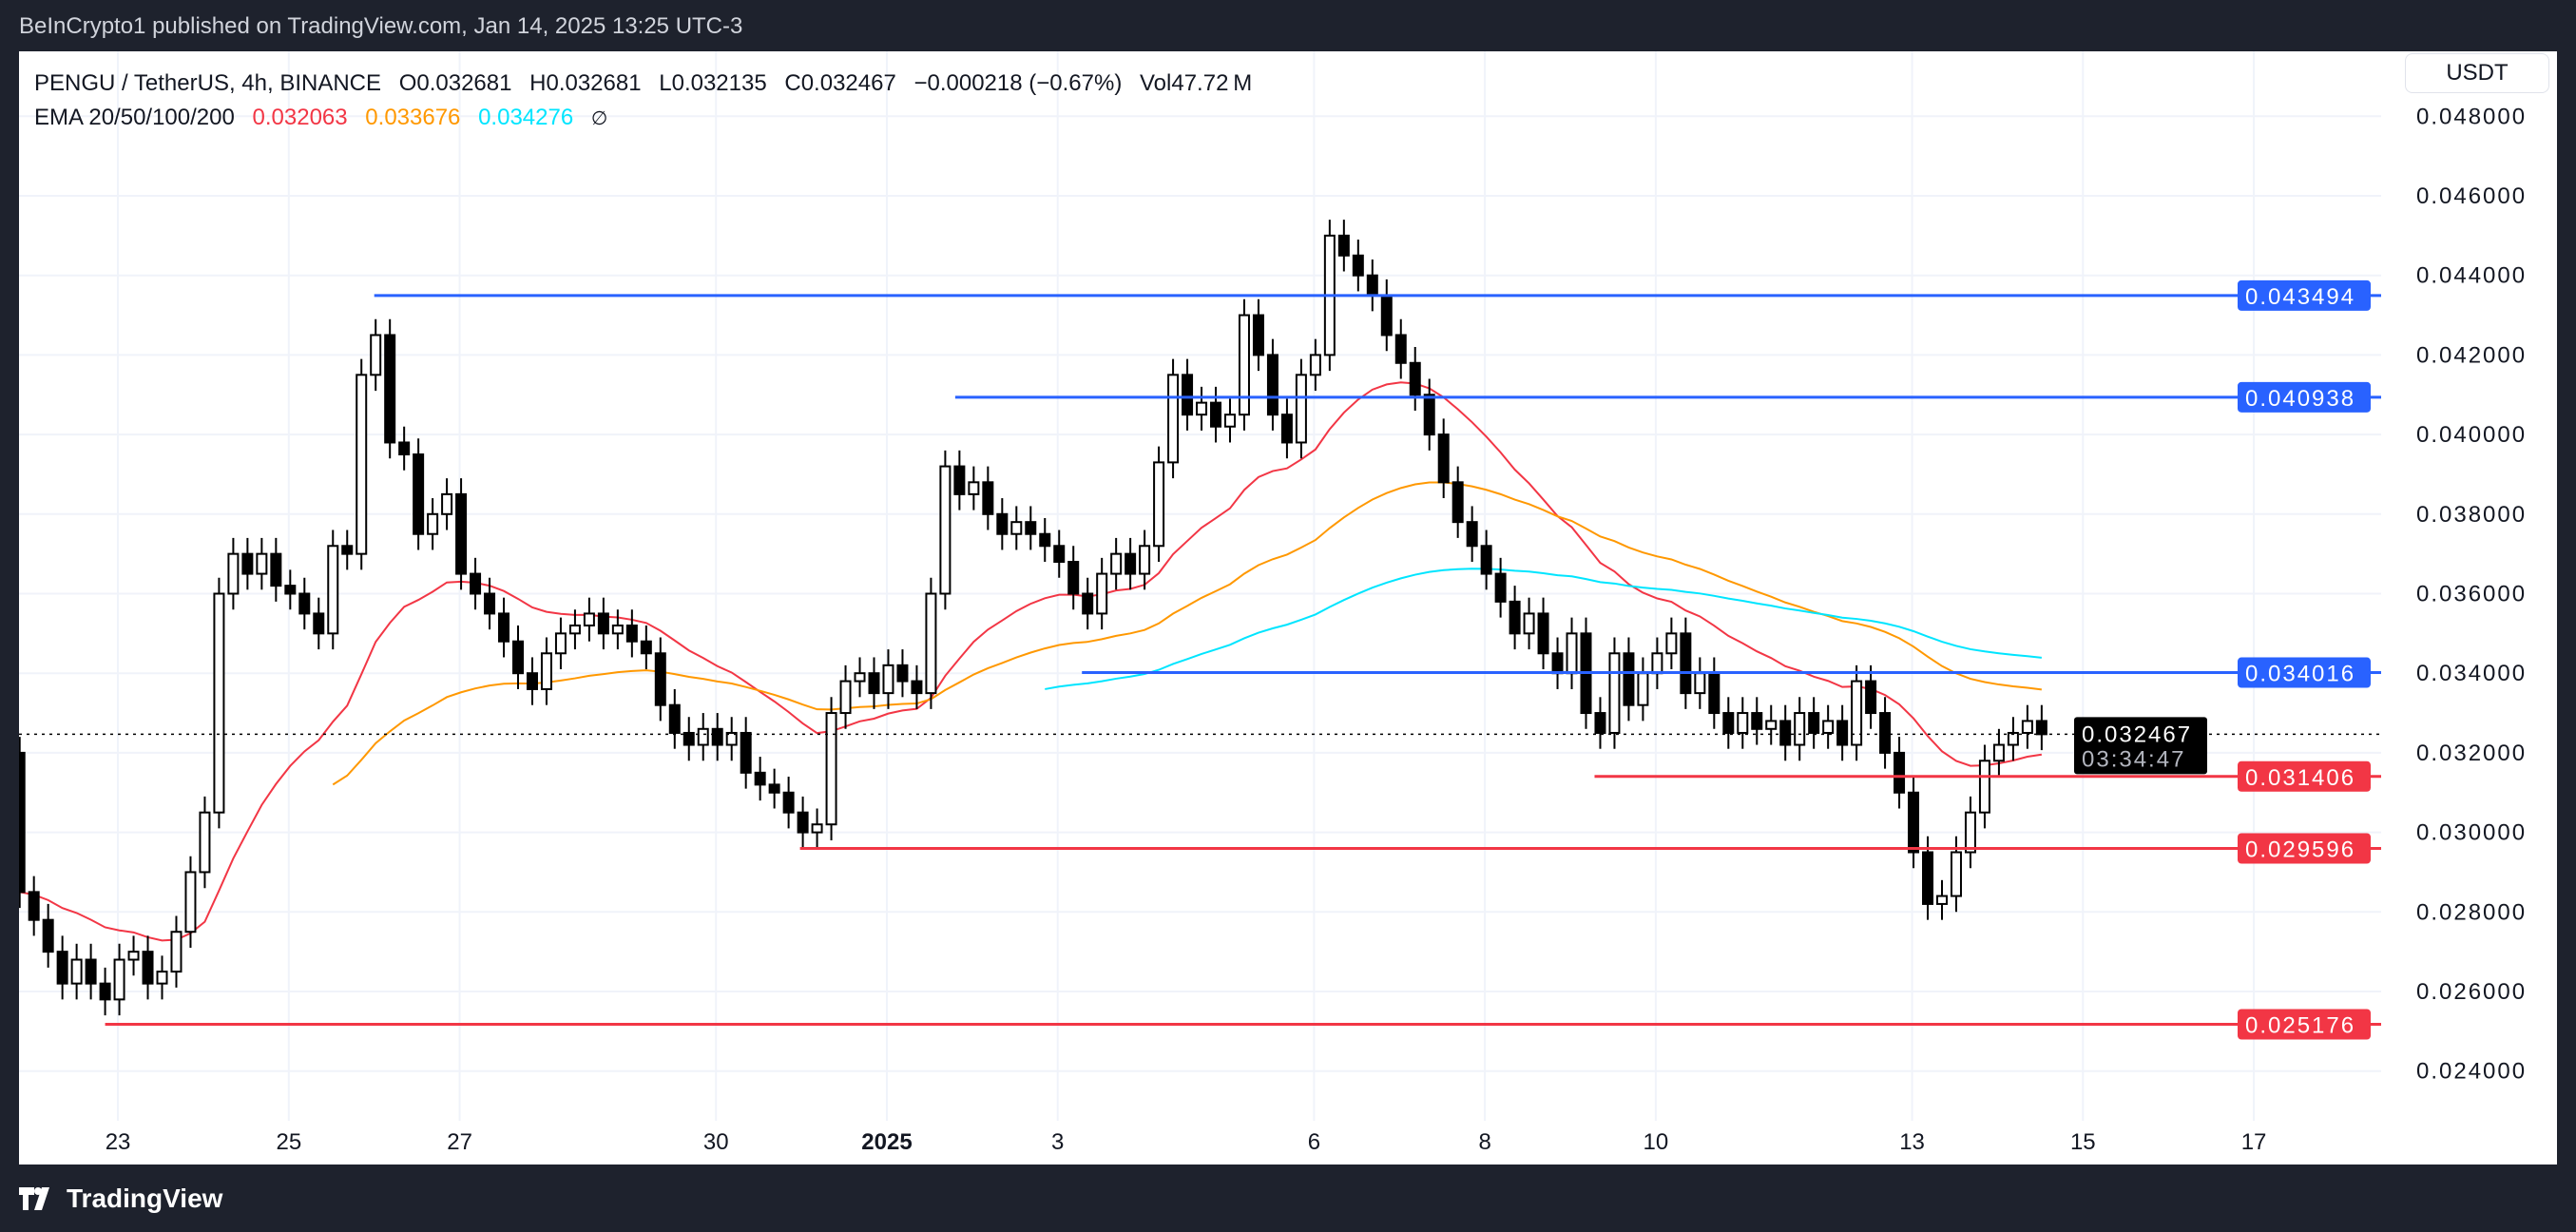  What do you see at coordinates (2300, 399) in the screenshot?
I see `level-price-label: 0.040938` at bounding box center [2300, 399].